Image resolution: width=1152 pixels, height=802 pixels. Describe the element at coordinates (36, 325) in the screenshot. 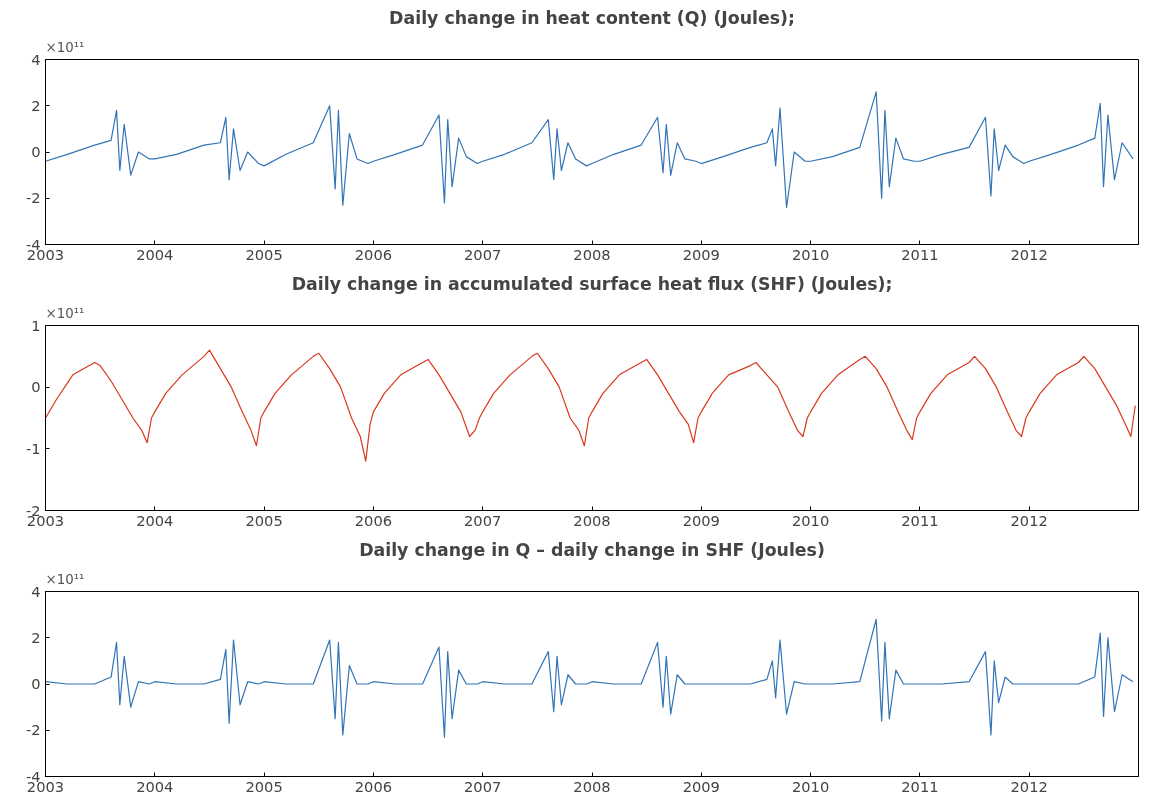

I see `y-tick-label: 1` at that location.